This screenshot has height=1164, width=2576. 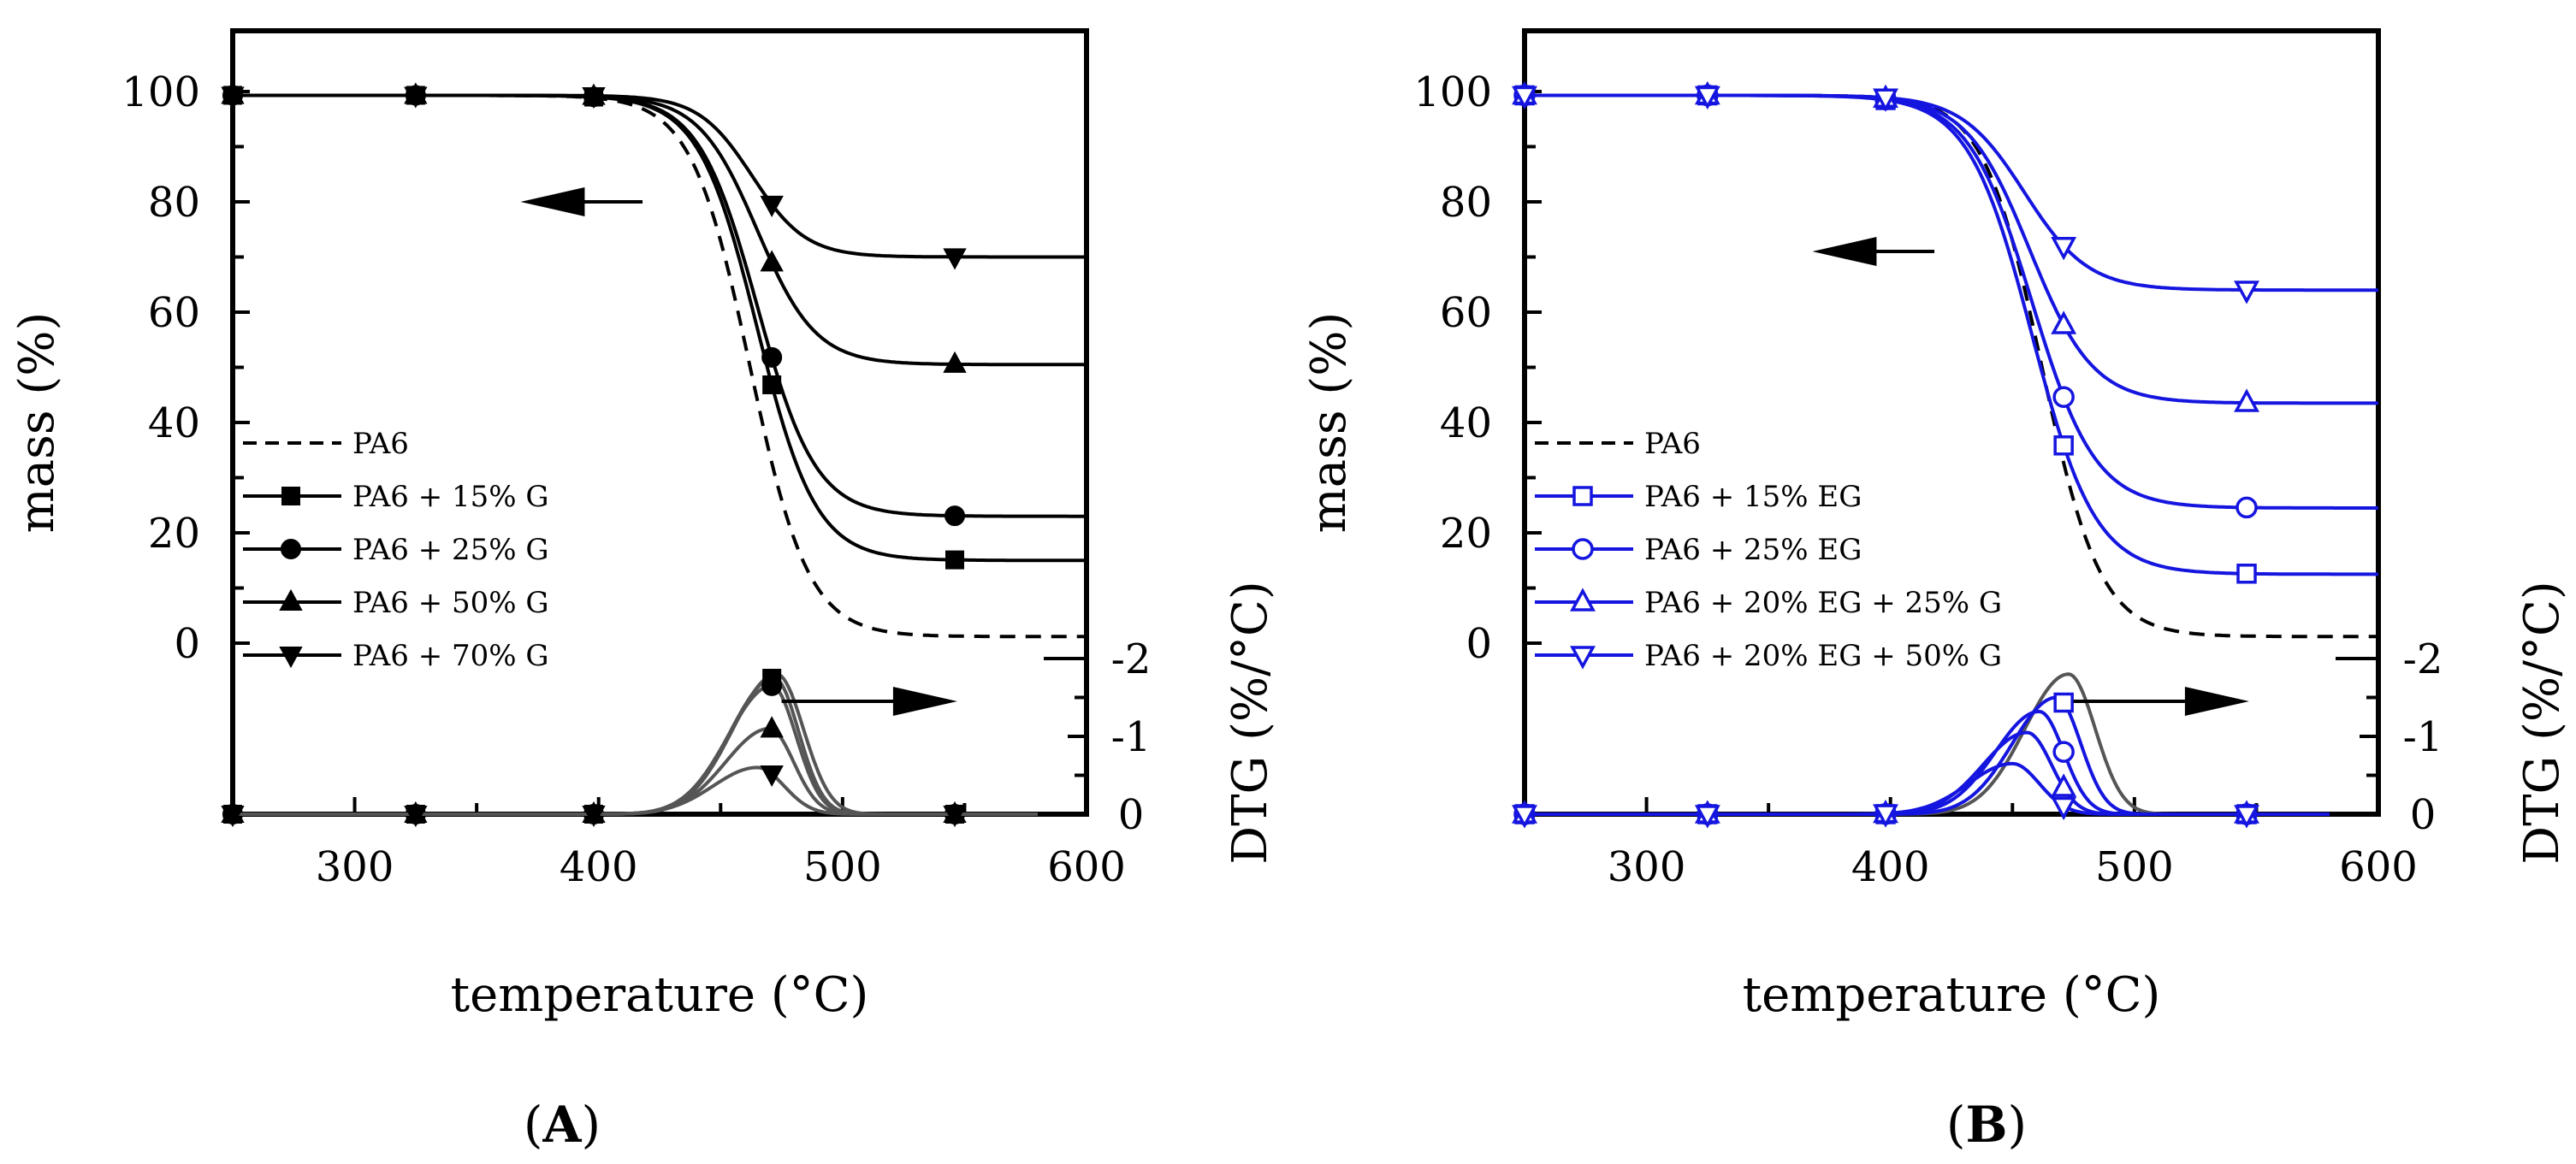 I want to click on panel-letter: A, so click(x=562, y=1125).